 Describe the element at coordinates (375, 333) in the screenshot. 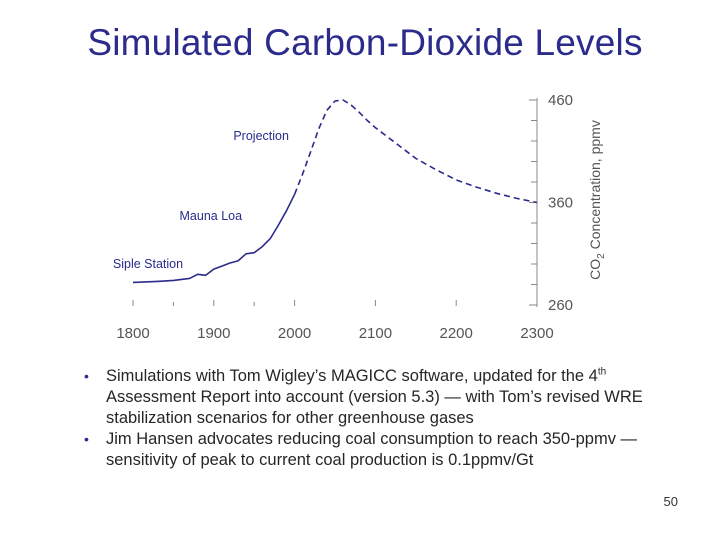

I see `x-tick-label: 2100` at that location.